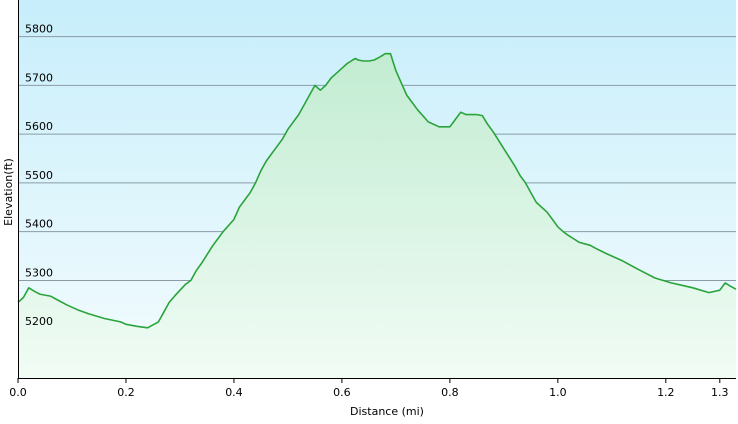 This screenshot has width=738, height=424. Describe the element at coordinates (369, 388) in the screenshot. I see `x-tick-labels: 0.0 0.2 0.4 0.6 0.8 1.0 1.2 1.3` at that location.